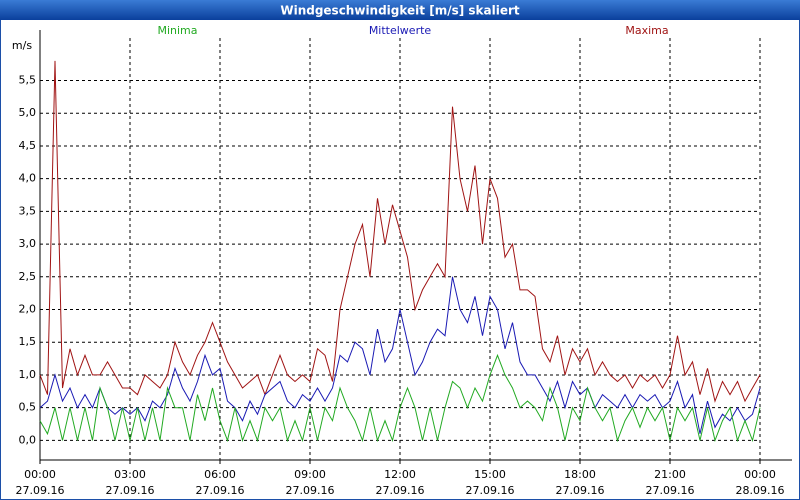  What do you see at coordinates (760, 490) in the screenshot?
I see `x-tick-date: 28.09.16` at bounding box center [760, 490].